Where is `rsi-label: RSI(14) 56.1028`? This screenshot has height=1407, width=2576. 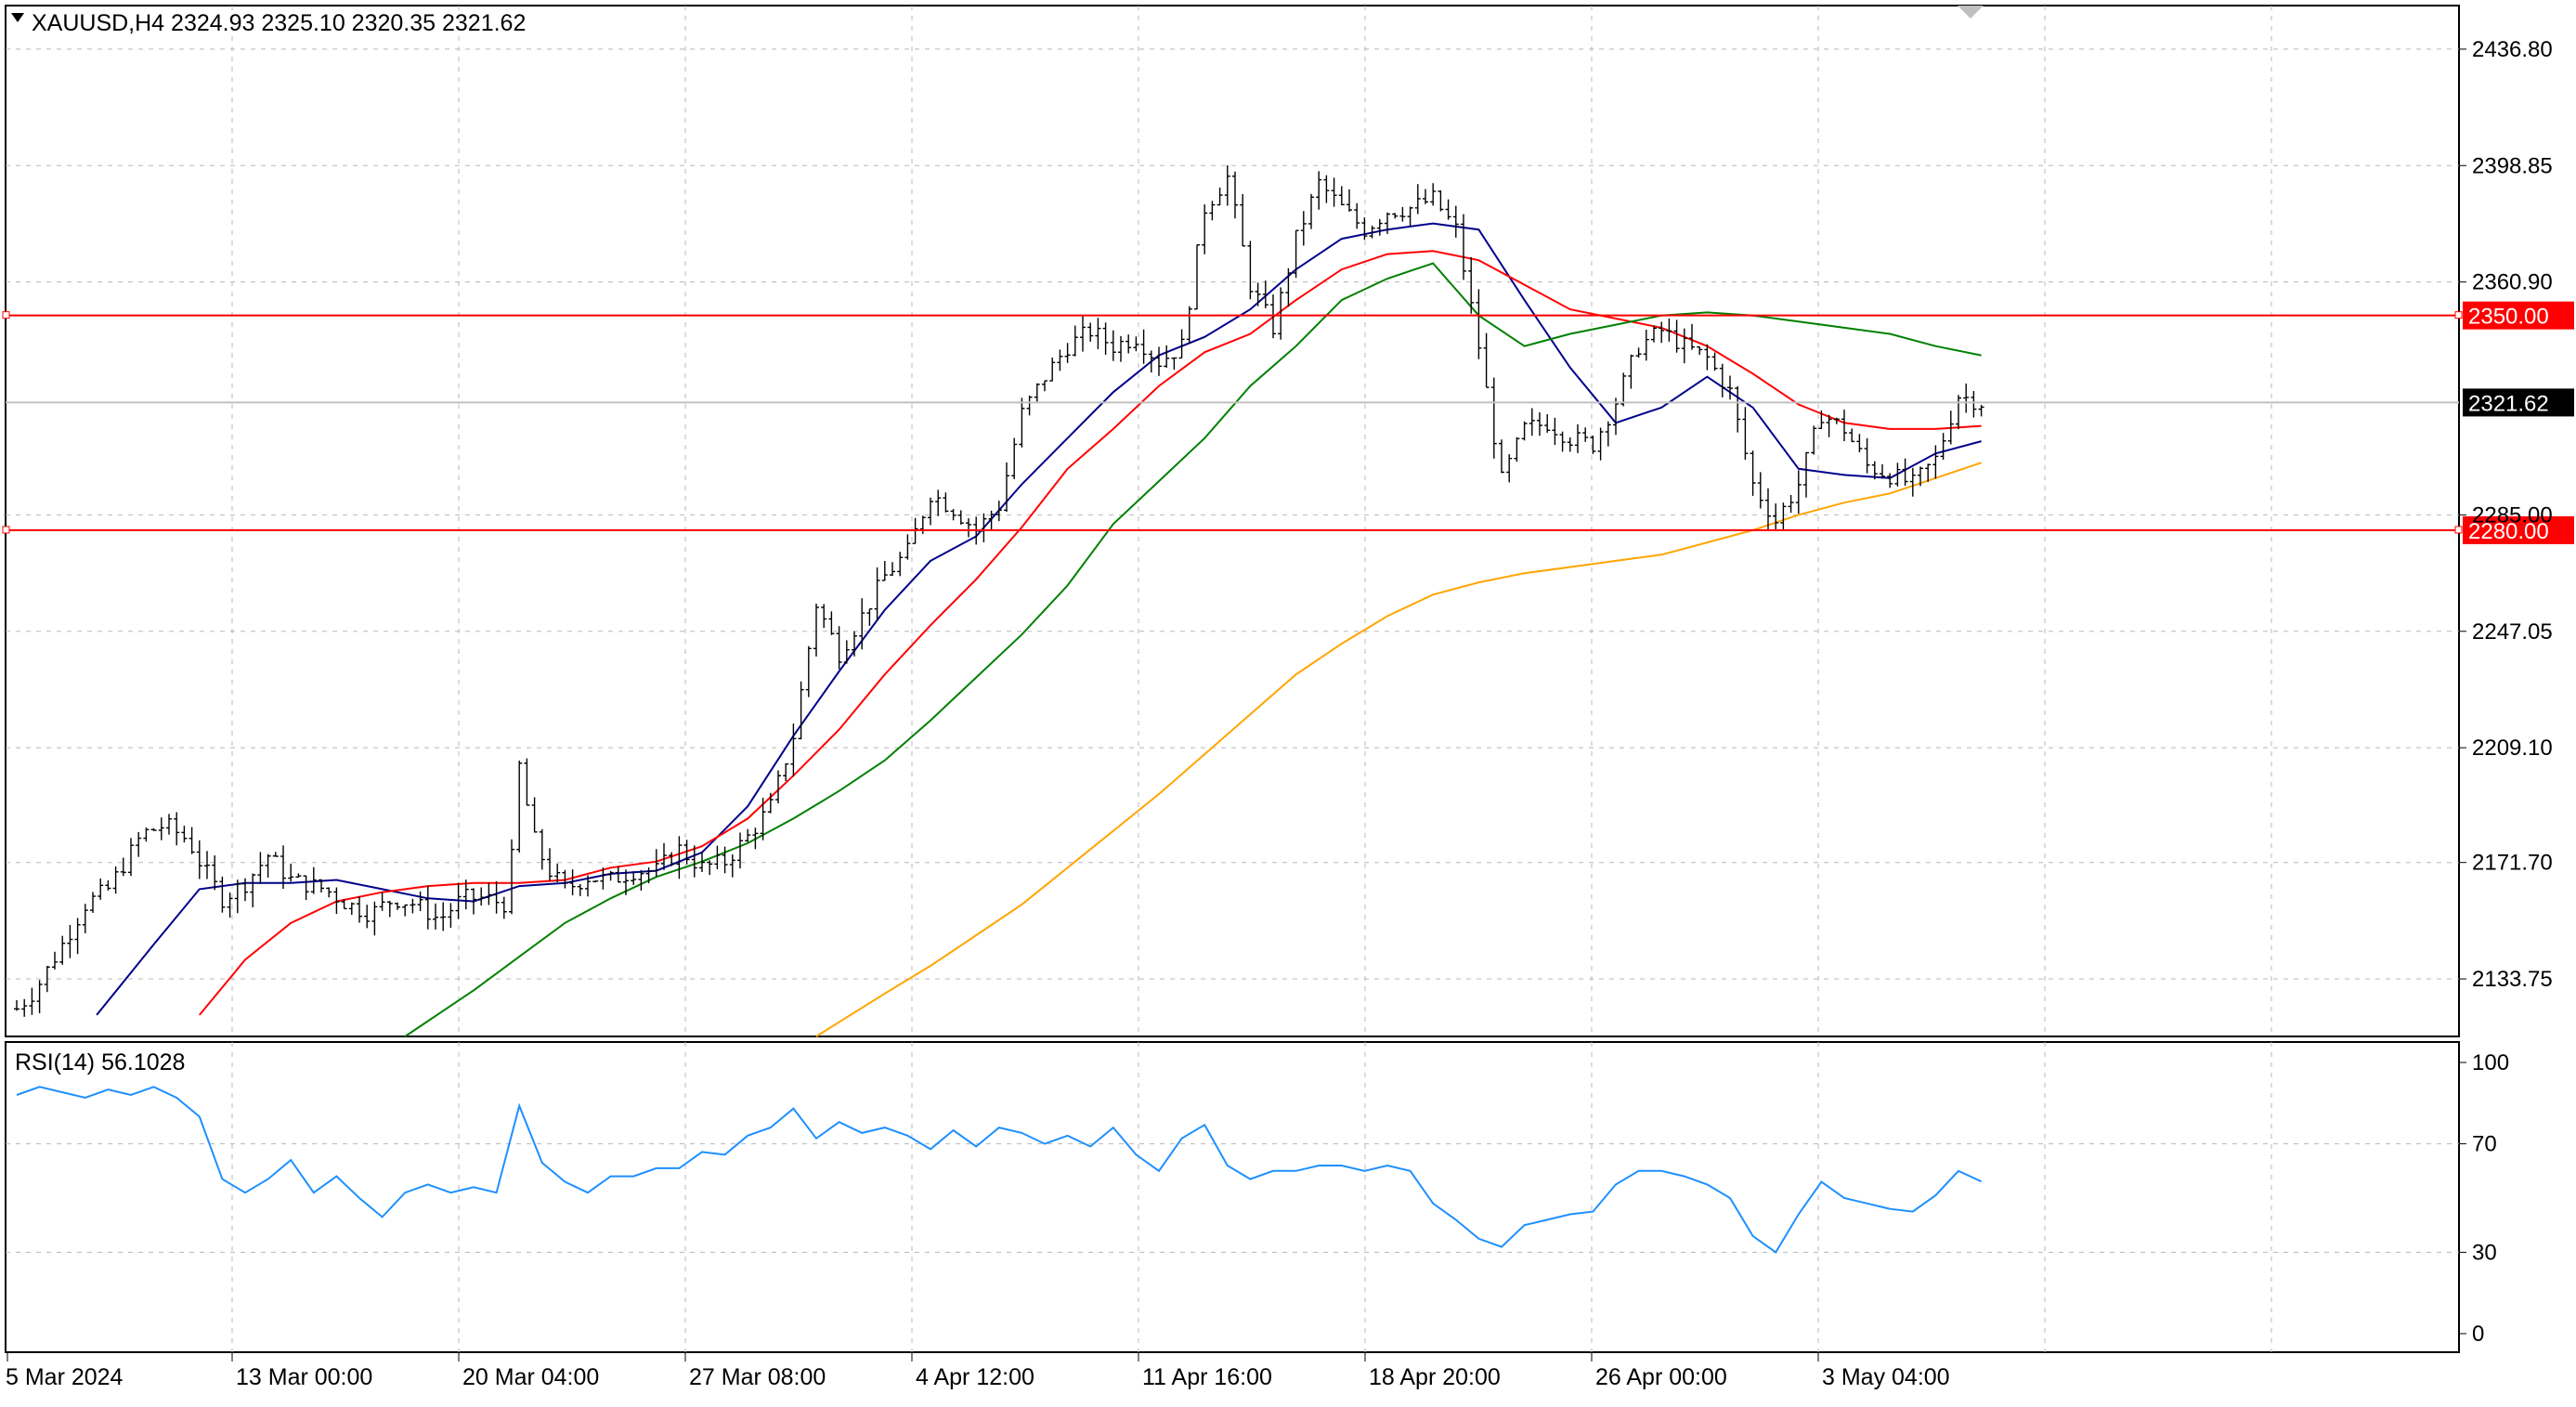
rsi-label: RSI(14) 56.1028 is located at coordinates (100, 1062).